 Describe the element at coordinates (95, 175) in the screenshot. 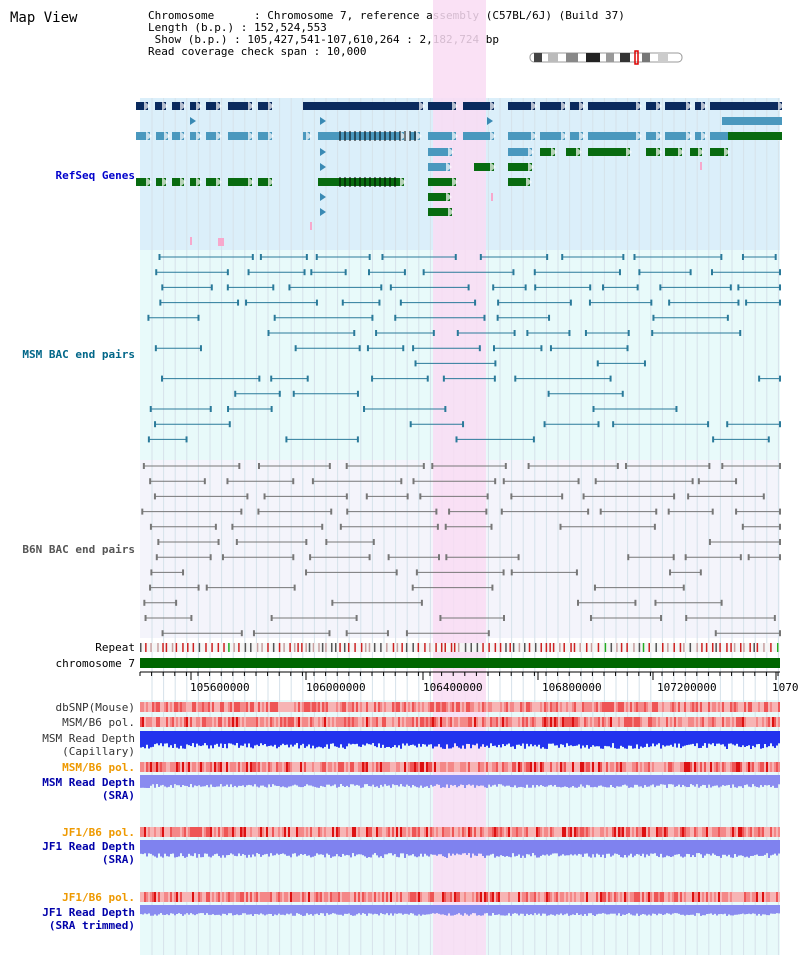

I see `label-refseq-genes: RefSeq Genes` at that location.